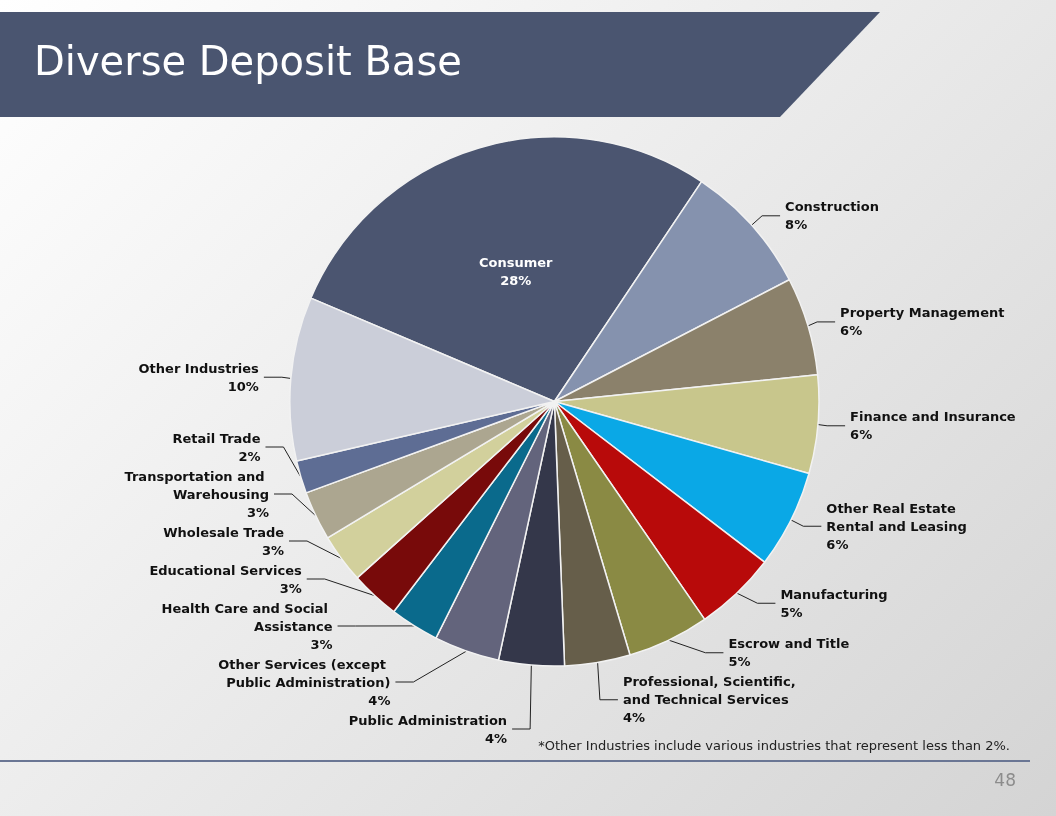 The width and height of the screenshot is (1056, 816). What do you see at coordinates (896, 517) in the screenshot?
I see `slice-label: Other Real Estate Rental and Leasing` at bounding box center [896, 517].